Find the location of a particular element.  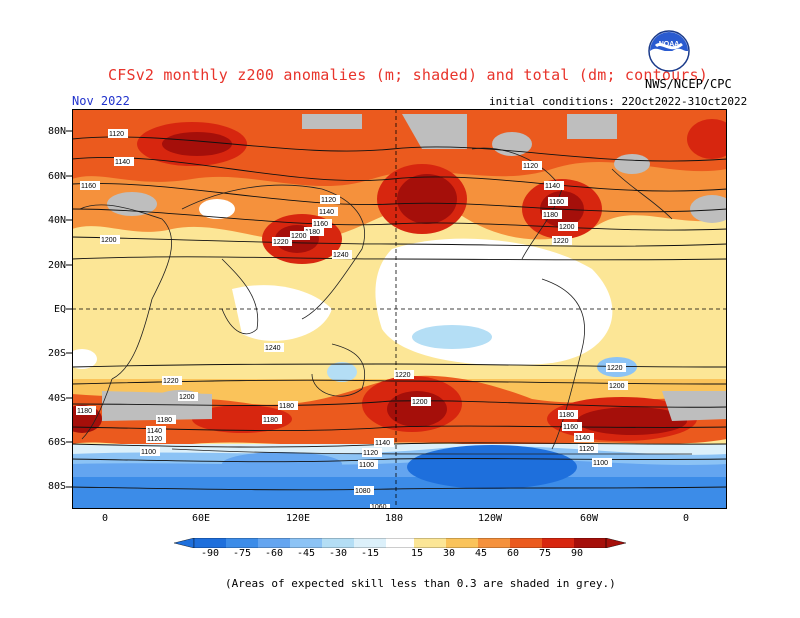

lon-label: 120W is located at coordinates (490, 518).